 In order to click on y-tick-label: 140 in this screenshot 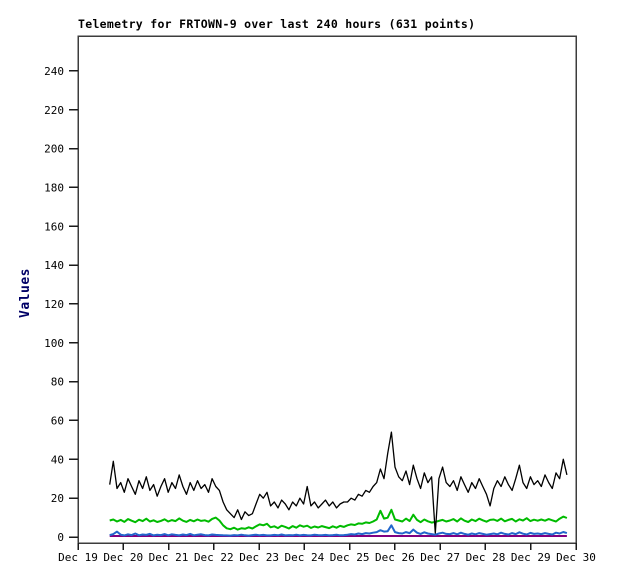, I will do `click(54, 265)`.